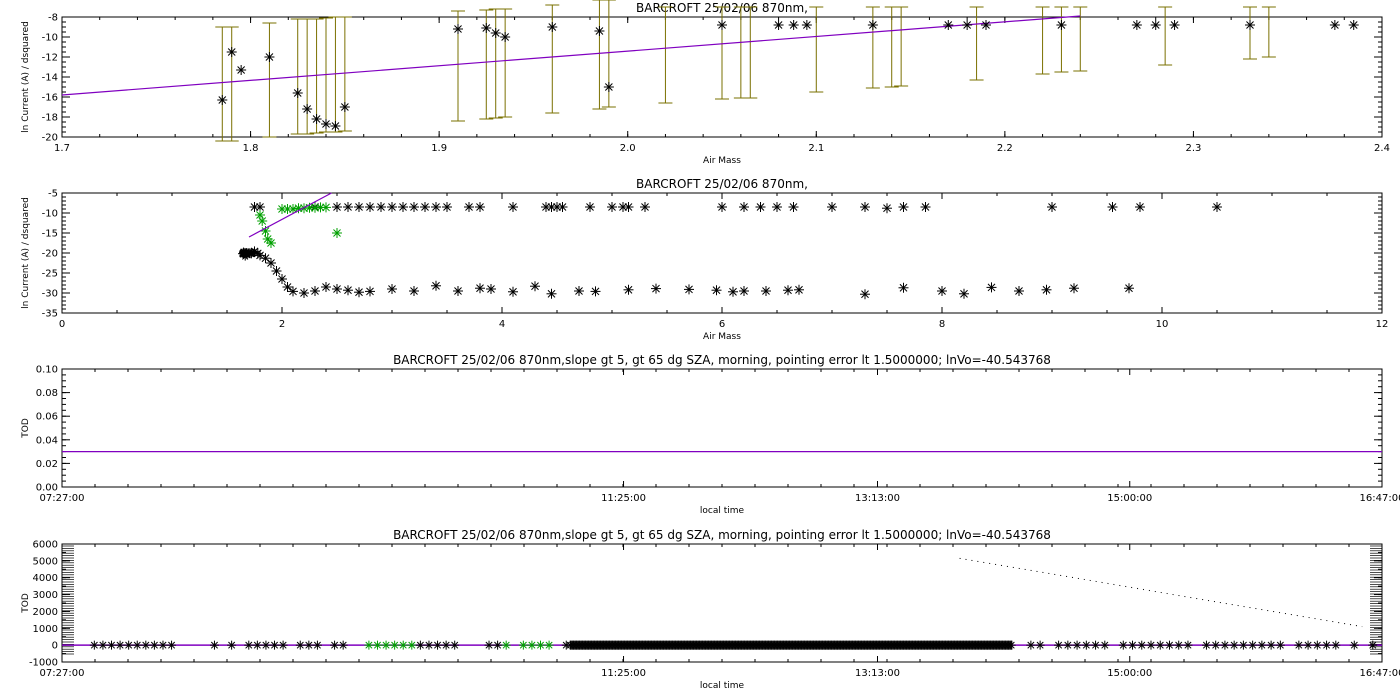  Describe the element at coordinates (50, 234) in the screenshot. I see `y-tick-label-2-4: -15` at that location.